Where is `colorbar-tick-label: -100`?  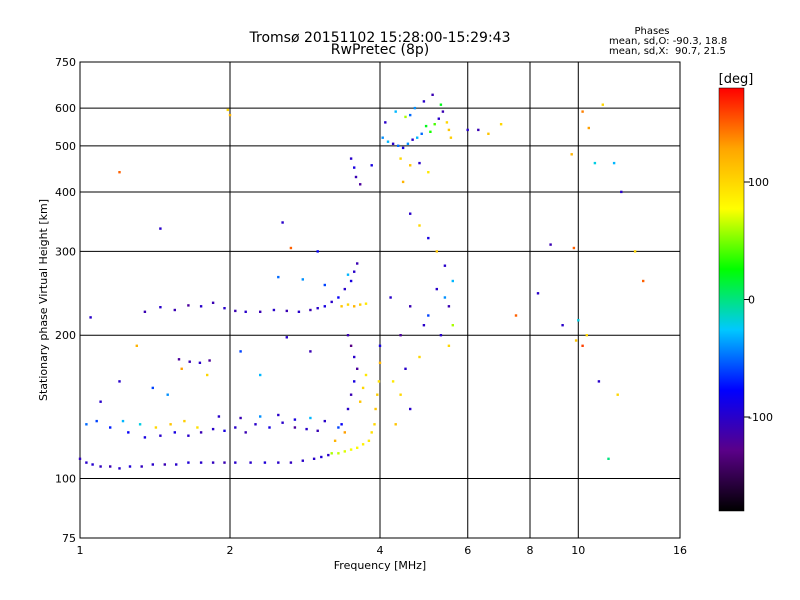
colorbar-tick-label: -100 is located at coordinates (760, 417).